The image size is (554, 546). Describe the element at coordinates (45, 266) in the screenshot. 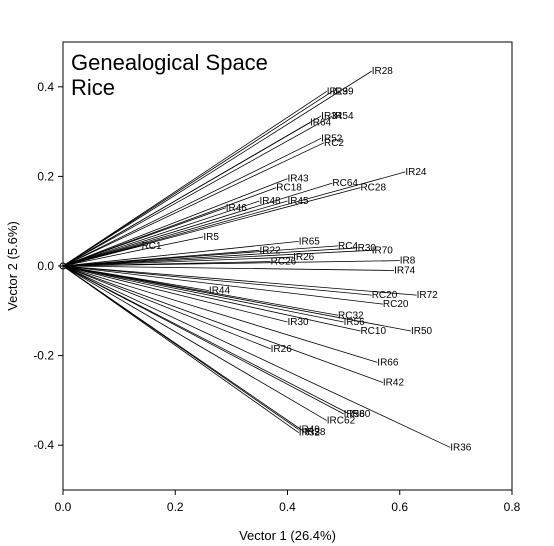

I see `y-tick-label: 0.0` at that location.